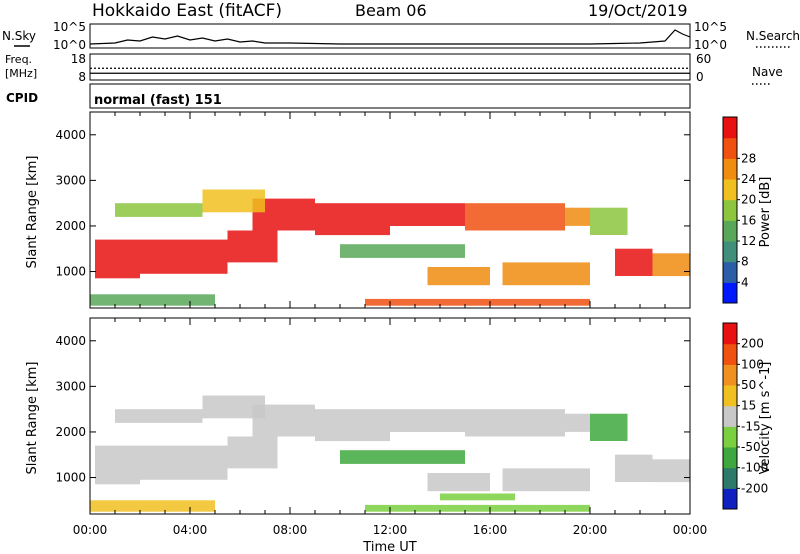 This screenshot has width=800, height=554. What do you see at coordinates (765, 212) in the screenshot?
I see `power-colorbar-label: Power [dB]` at bounding box center [765, 212].